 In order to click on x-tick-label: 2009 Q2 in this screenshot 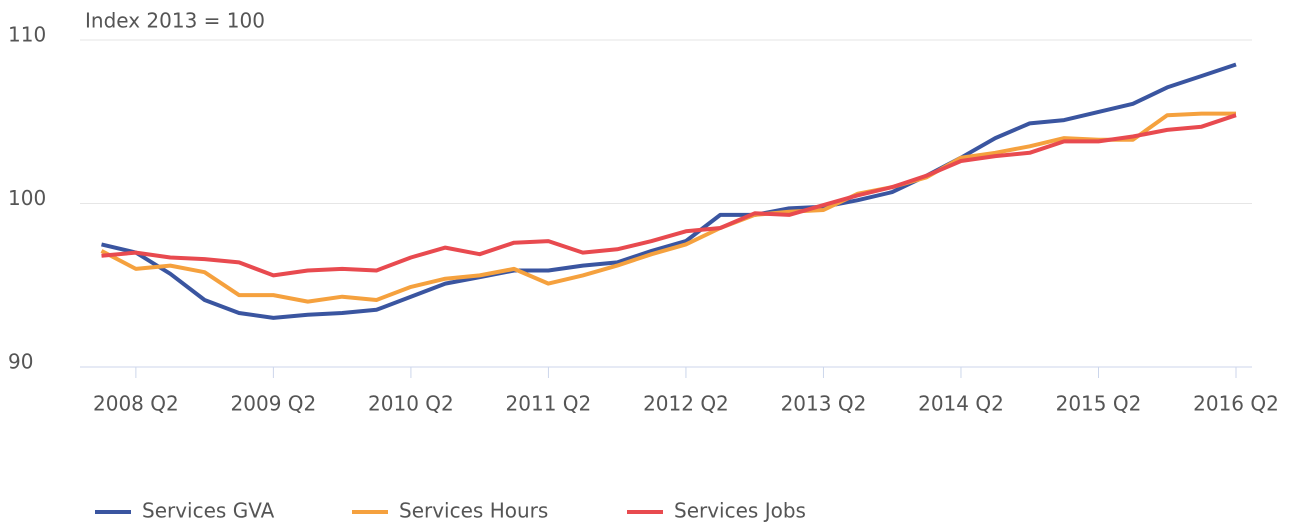, I will do `click(274, 404)`.